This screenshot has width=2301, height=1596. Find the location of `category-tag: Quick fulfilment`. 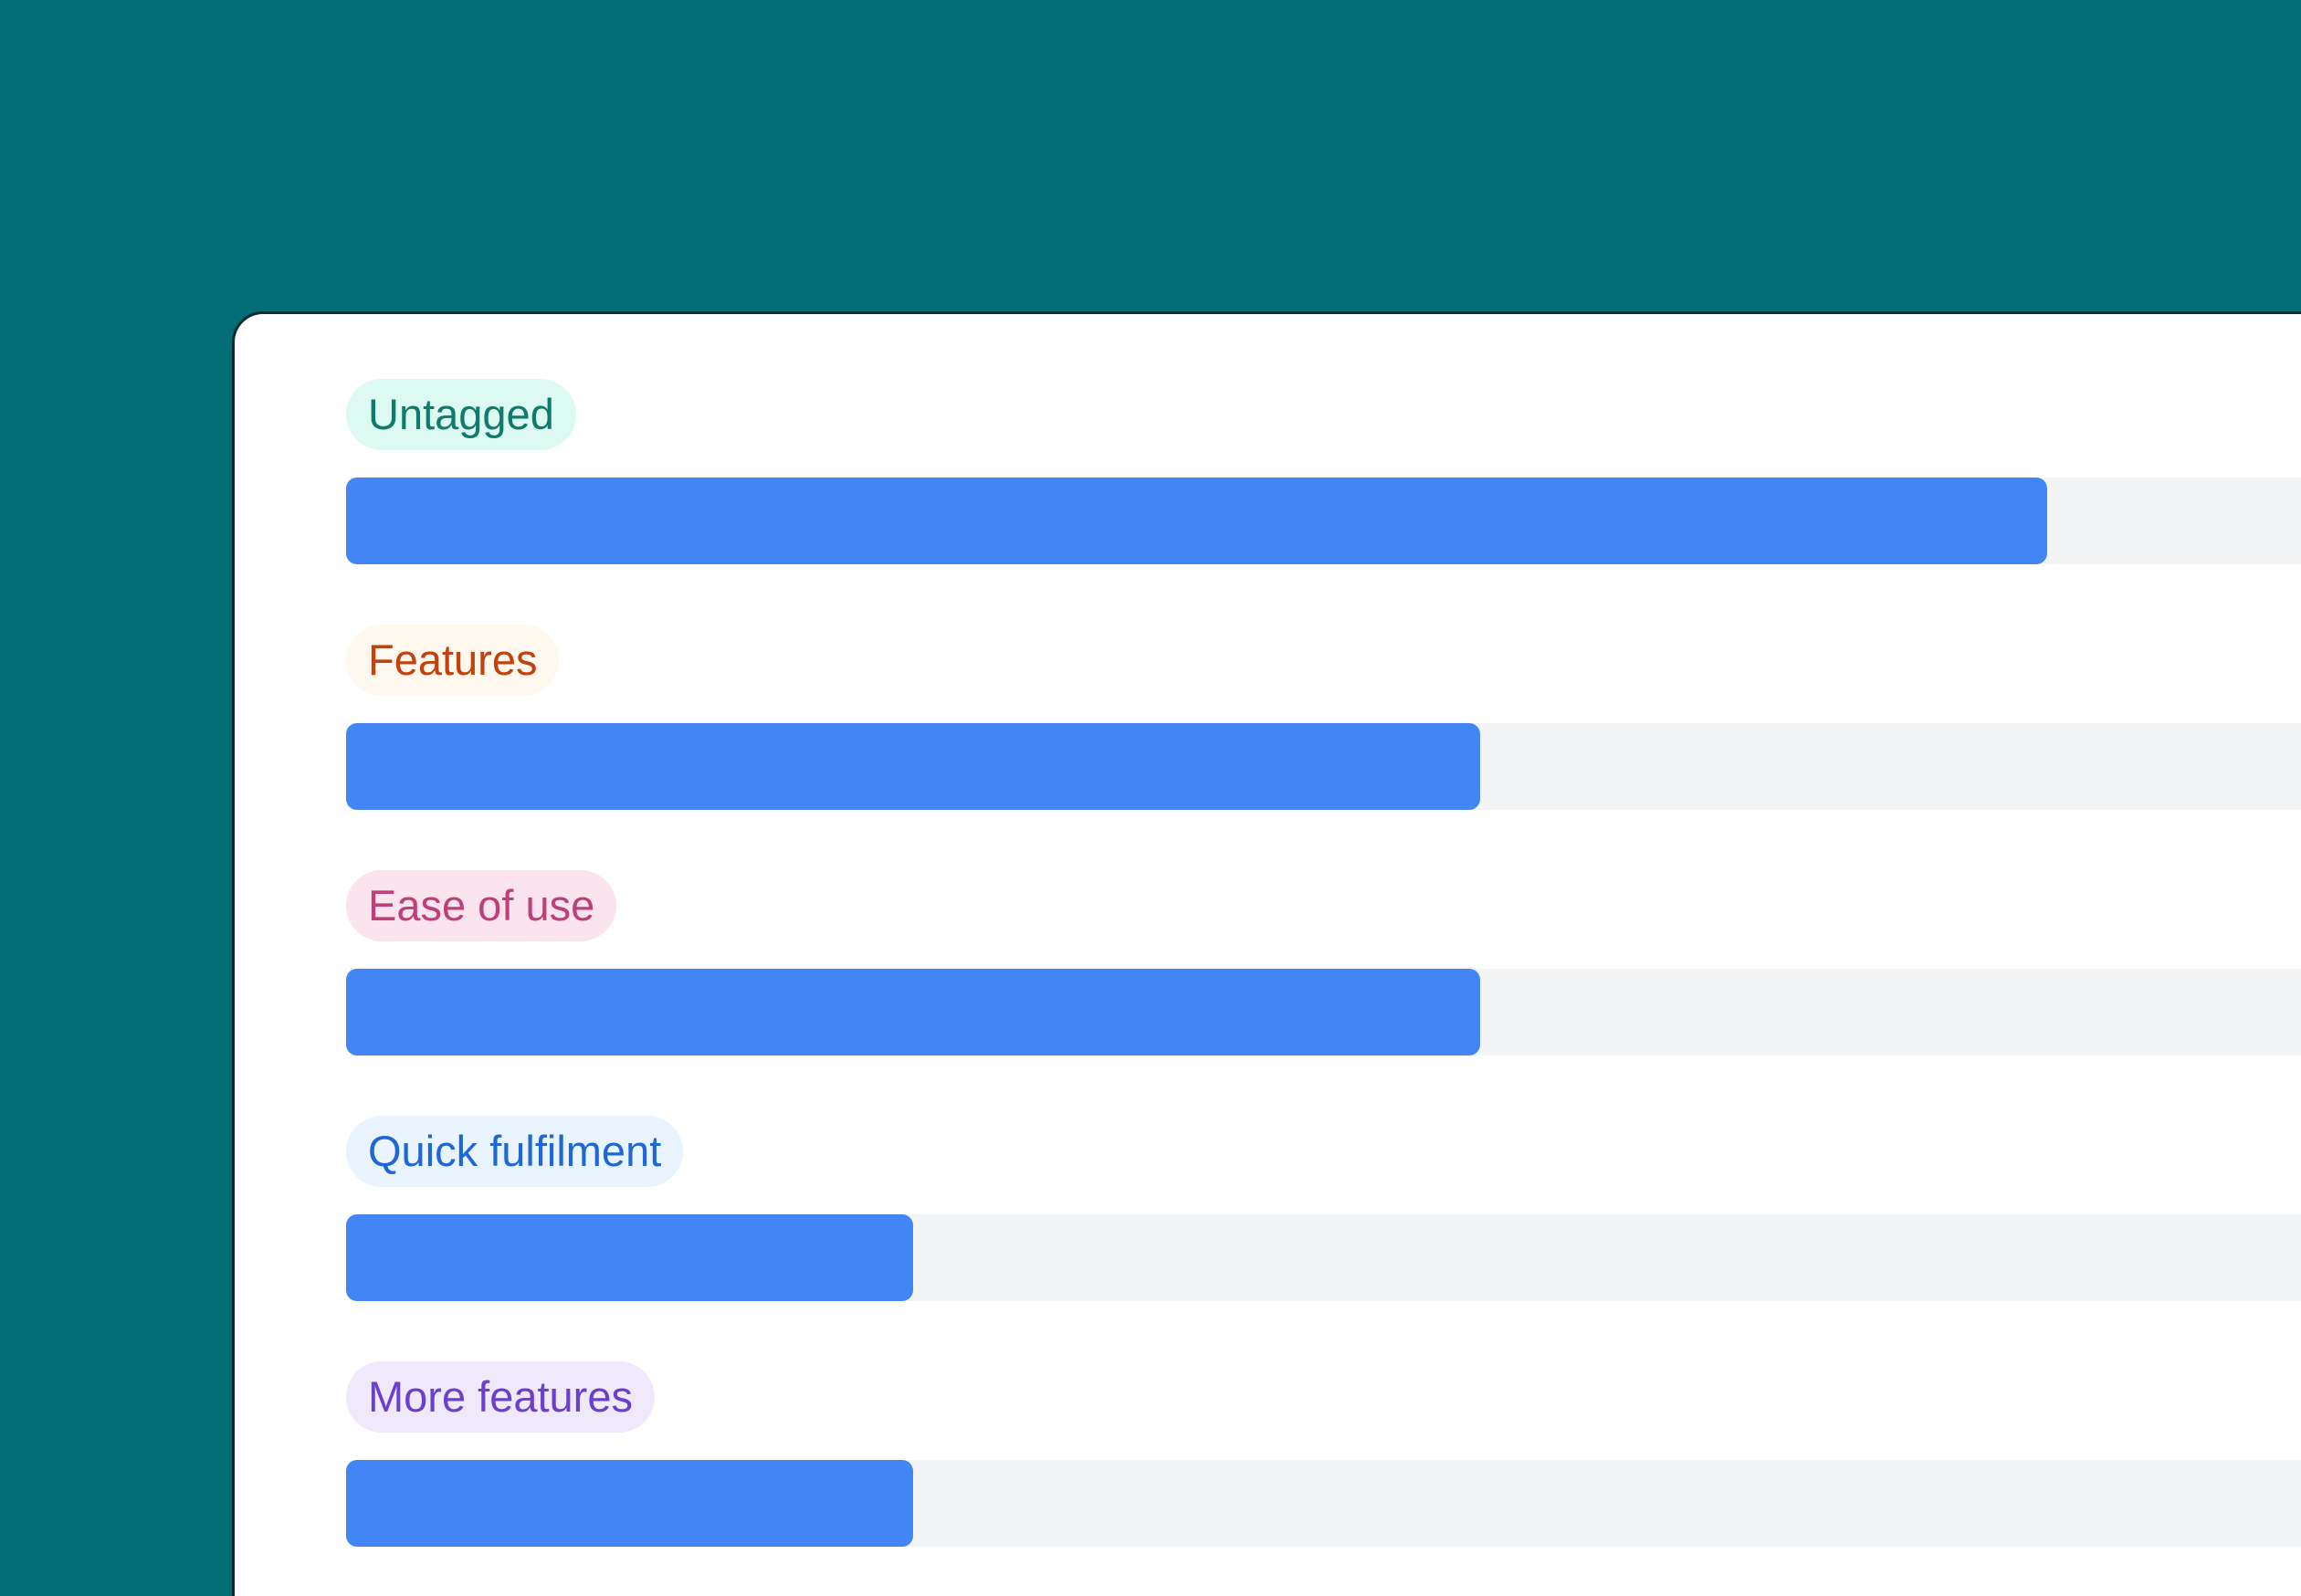

category-tag: Quick fulfilment is located at coordinates (515, 1151).